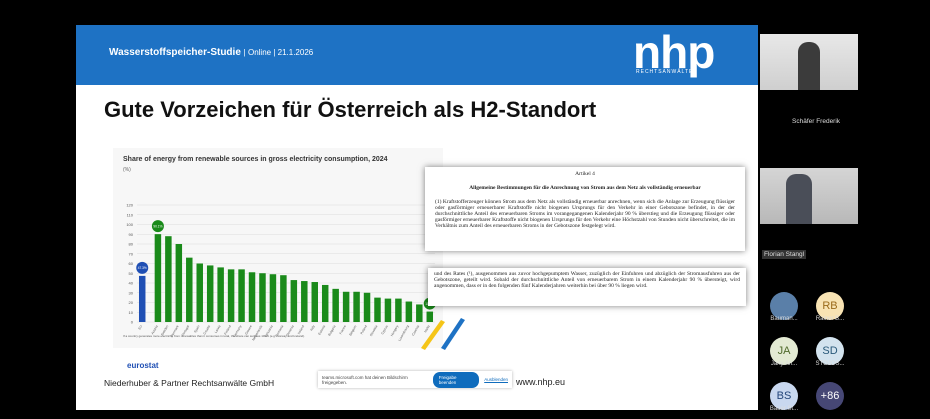  Describe the element at coordinates (419, 313) in the screenshot. I see `bar-czechia` at that location.